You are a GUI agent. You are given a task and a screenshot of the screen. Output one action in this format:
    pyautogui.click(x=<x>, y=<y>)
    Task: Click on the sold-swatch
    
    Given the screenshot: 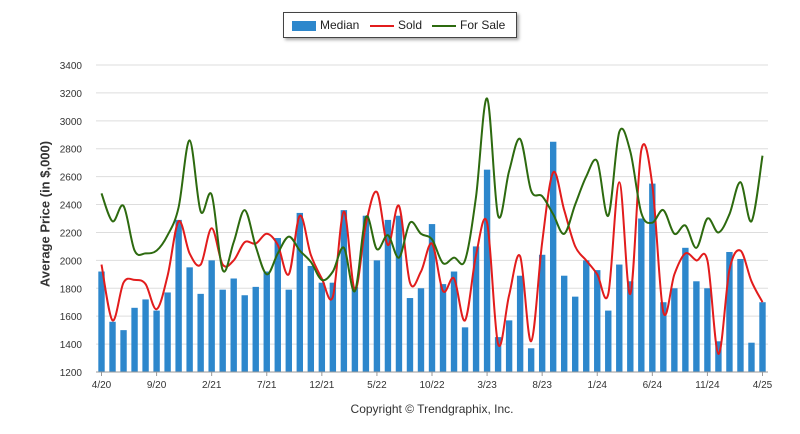 What is the action you would take?
    pyautogui.click(x=382, y=26)
    